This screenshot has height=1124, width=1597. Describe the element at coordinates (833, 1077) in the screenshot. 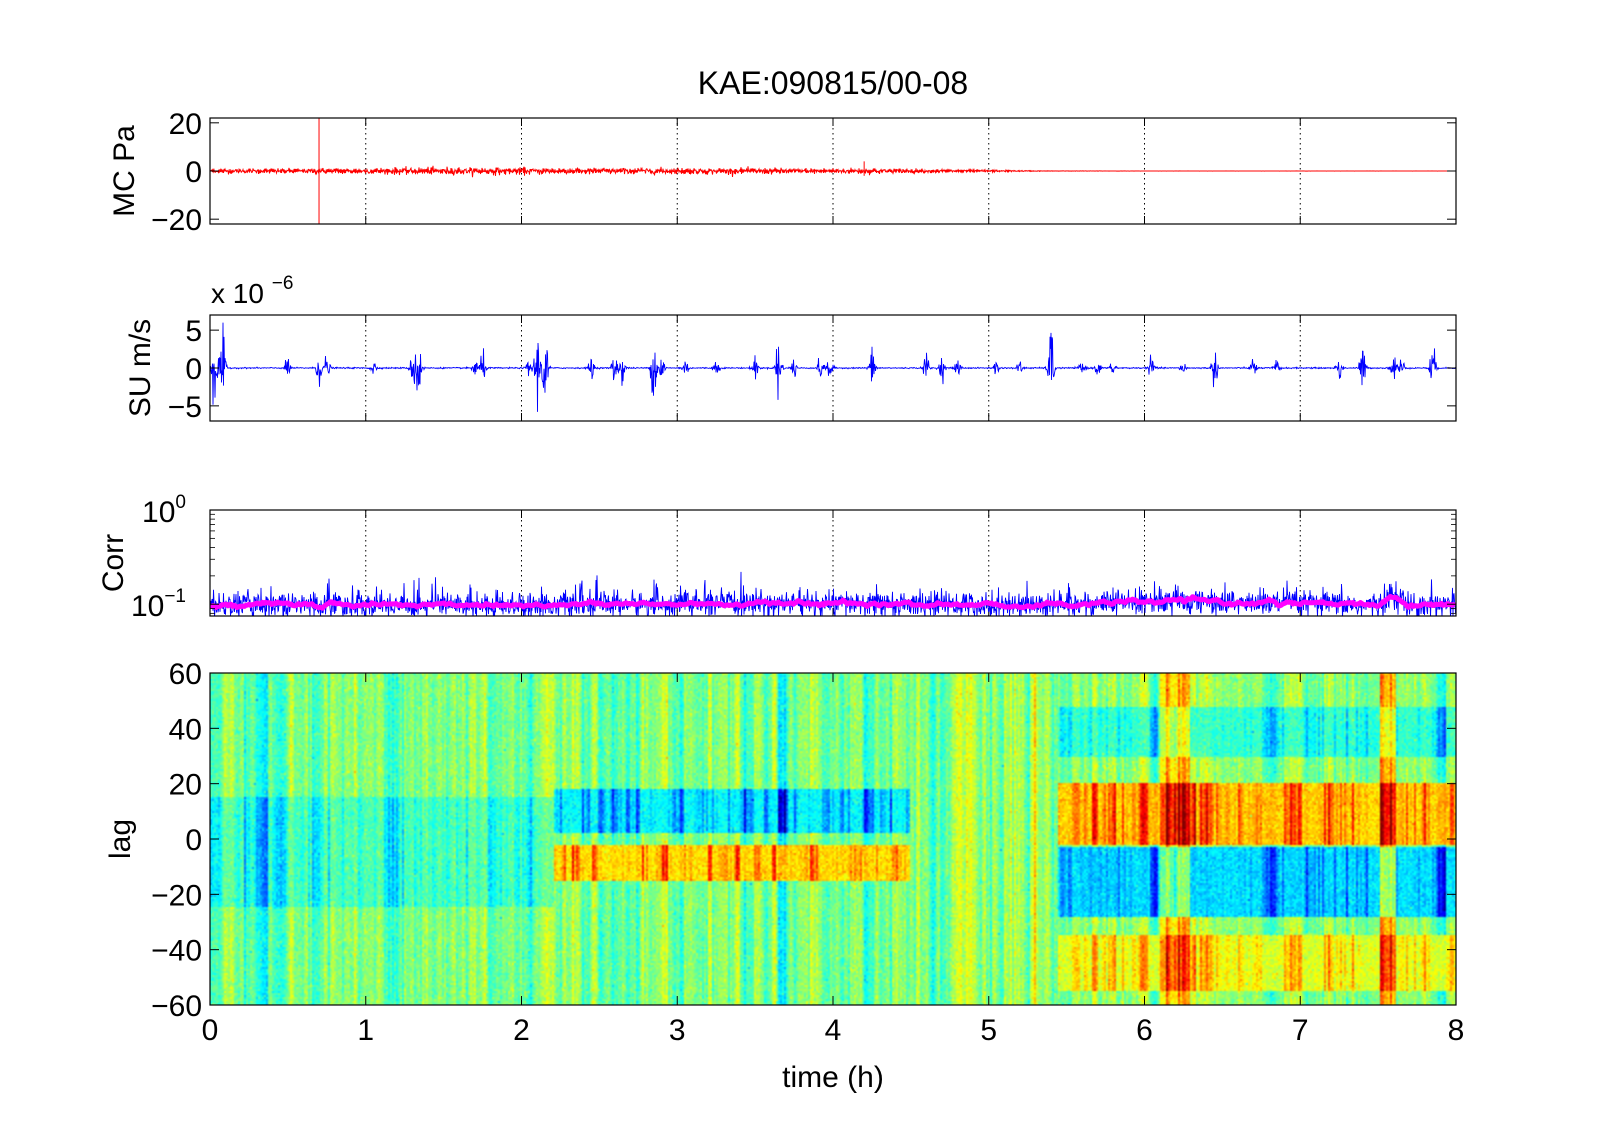

I see `x-axis-label: time (h)` at that location.